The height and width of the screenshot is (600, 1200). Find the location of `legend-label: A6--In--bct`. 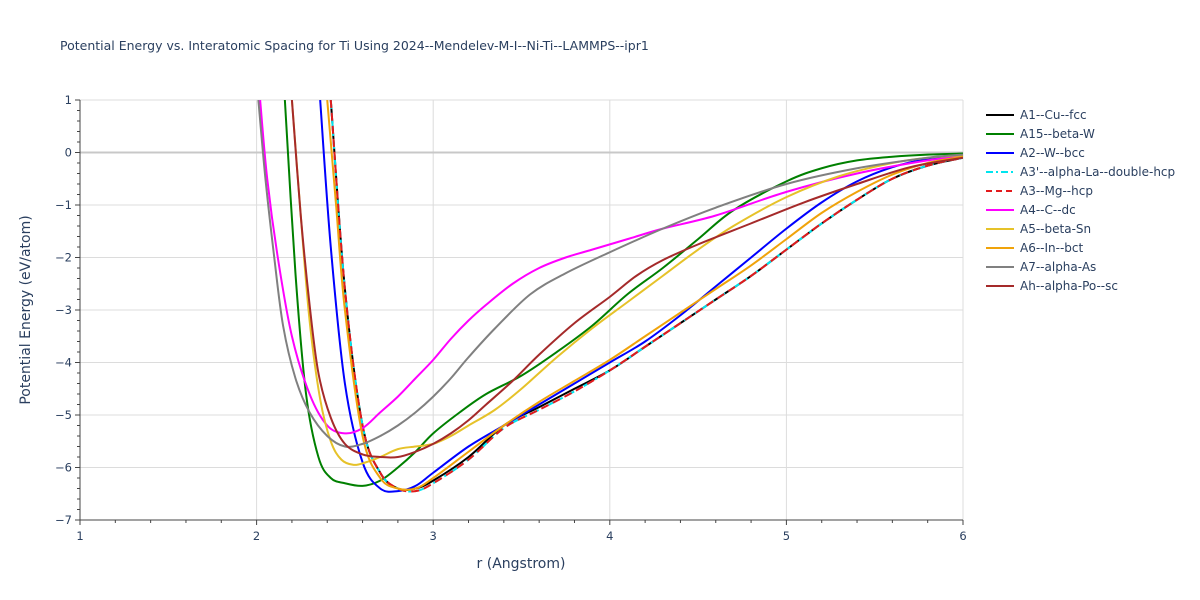

legend-label: A6--In--bct is located at coordinates (1052, 248).